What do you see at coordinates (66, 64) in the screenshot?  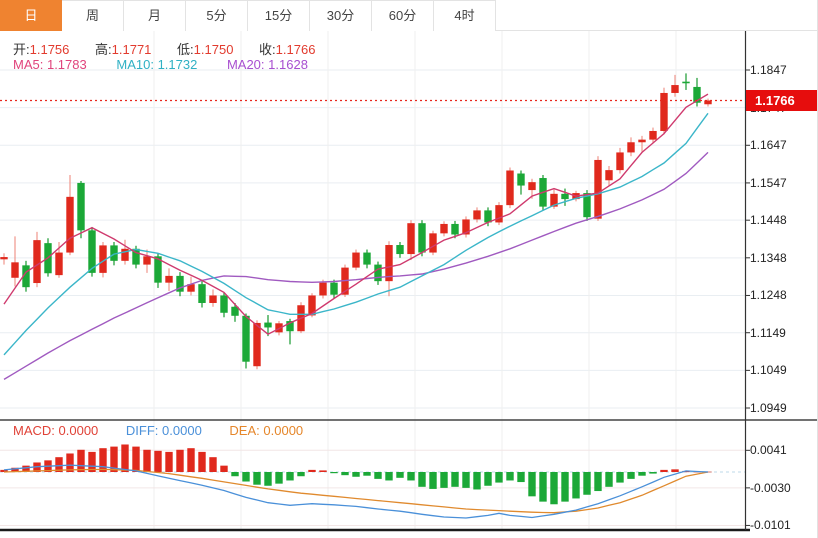 I see `ma5-value: 1.1783` at bounding box center [66, 64].